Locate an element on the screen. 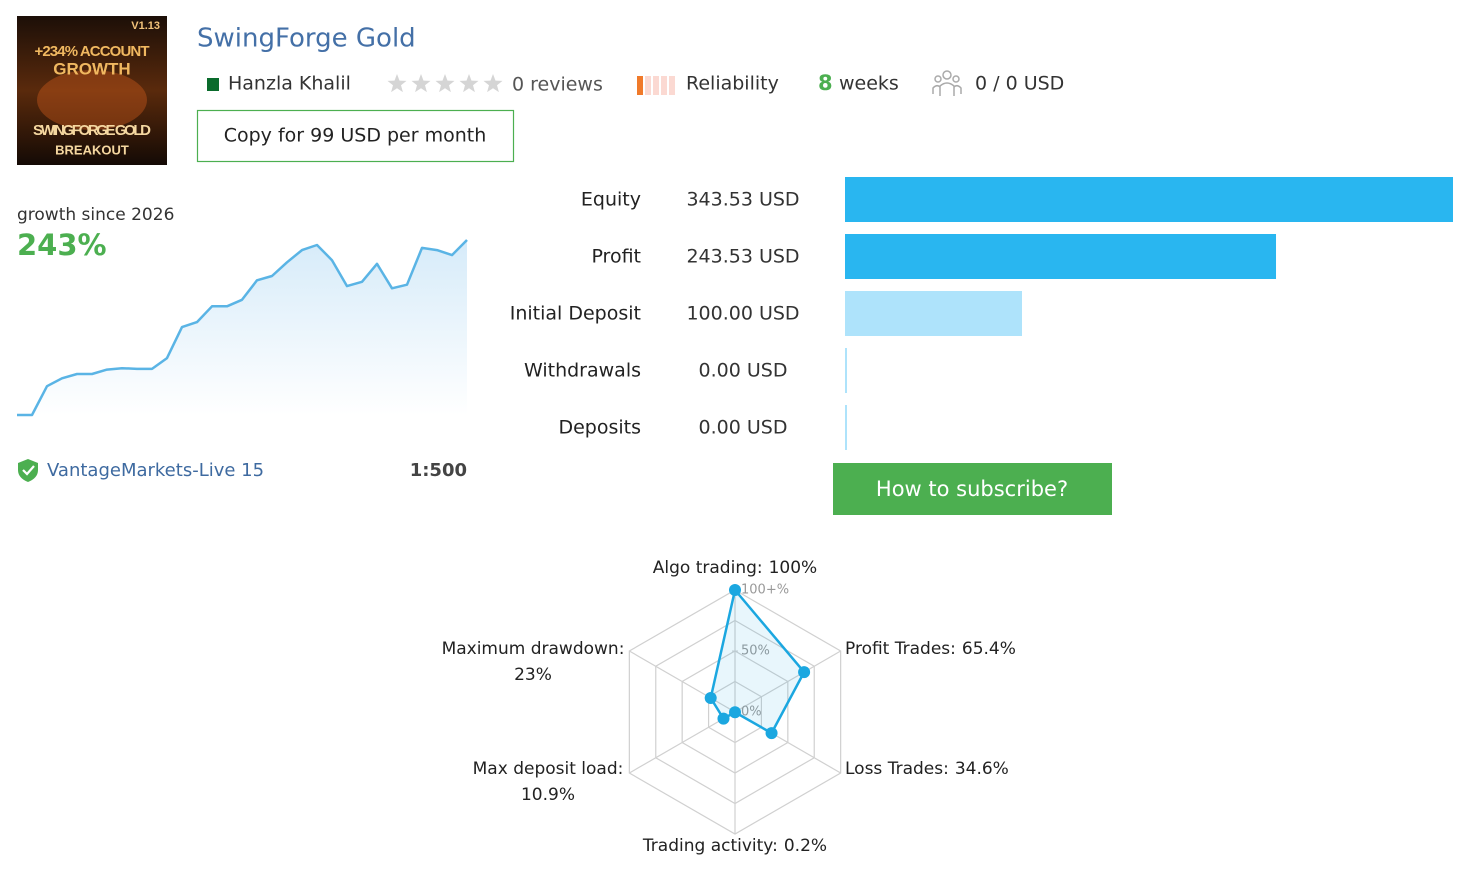  radar-axis-label: Maximum drawdown: 23% is located at coordinates (533, 662).